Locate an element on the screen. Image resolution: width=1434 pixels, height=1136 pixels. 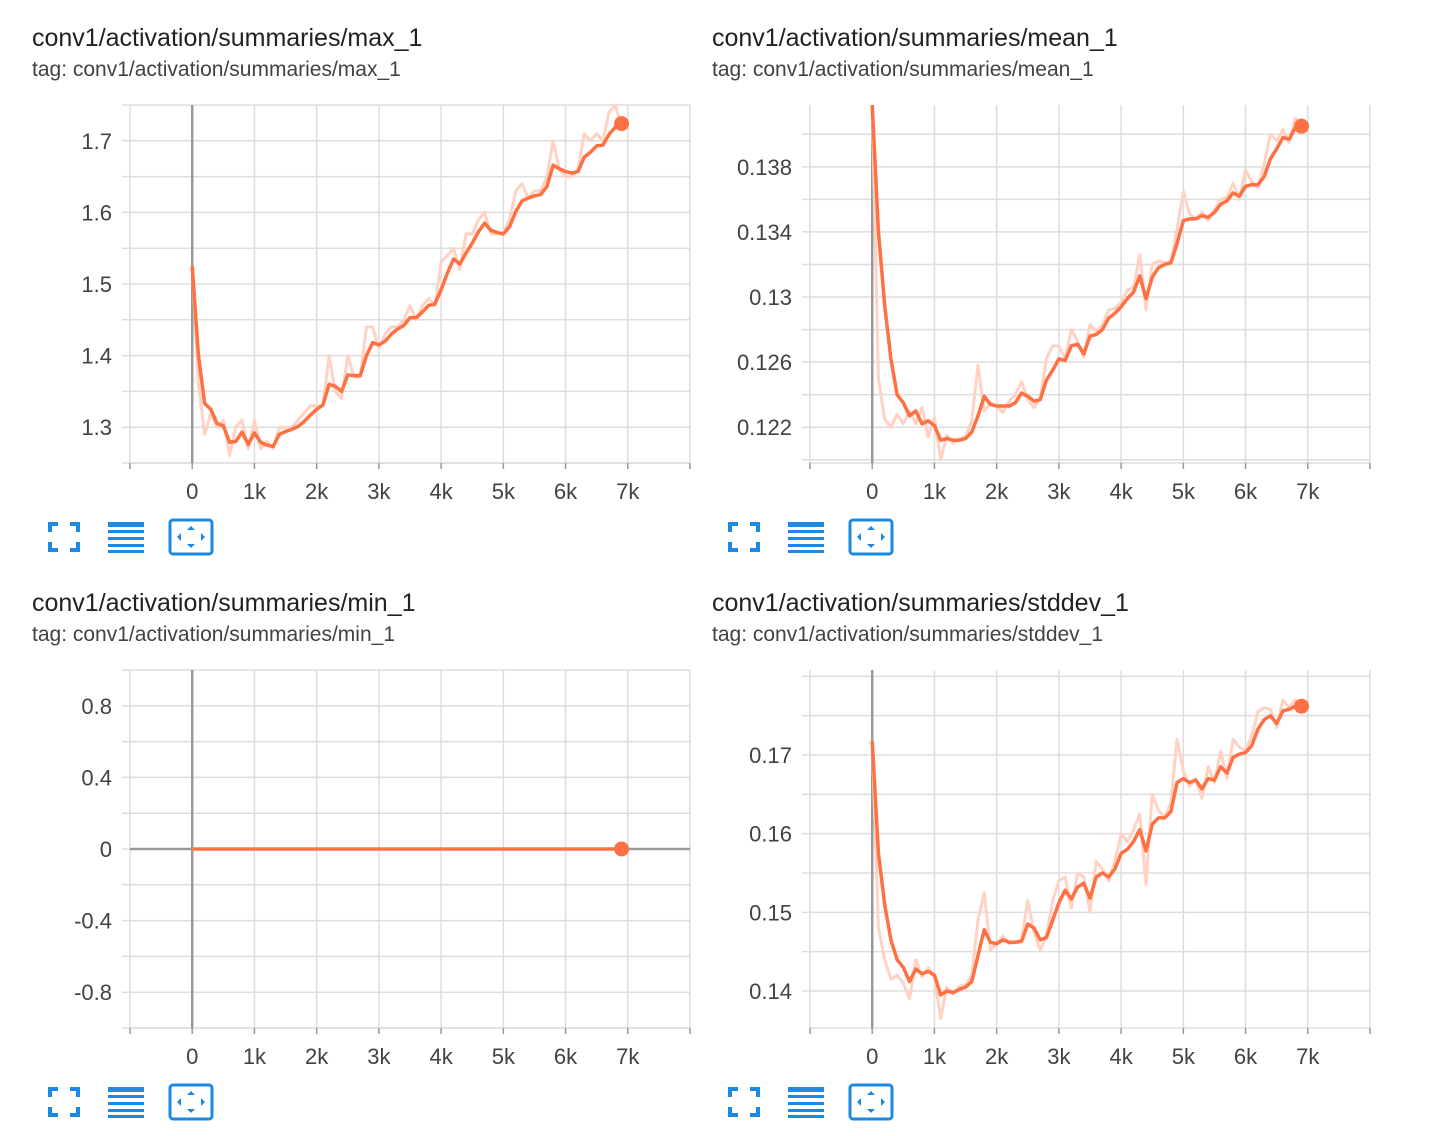
y-tick-label: 0.17 is located at coordinates (770, 755).